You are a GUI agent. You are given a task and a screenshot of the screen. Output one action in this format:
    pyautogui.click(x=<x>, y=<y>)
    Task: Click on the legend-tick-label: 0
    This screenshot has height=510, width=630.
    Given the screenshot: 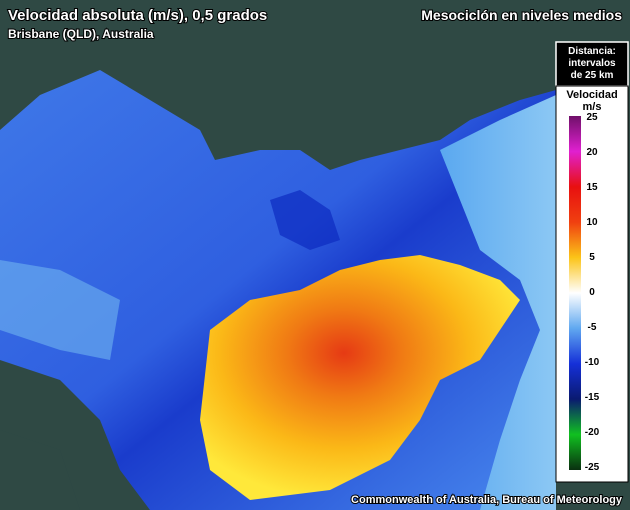 What is the action you would take?
    pyautogui.click(x=592, y=292)
    